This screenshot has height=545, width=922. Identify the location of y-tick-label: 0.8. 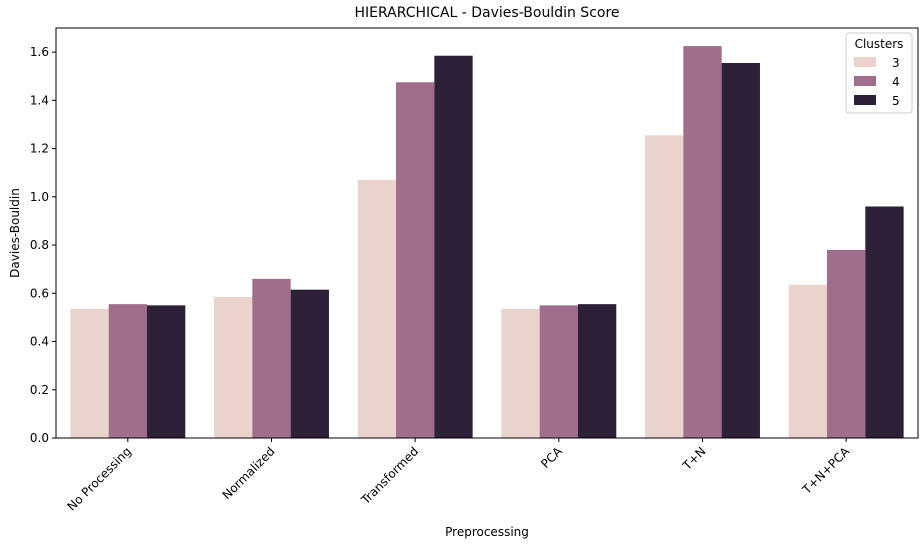
(39, 245).